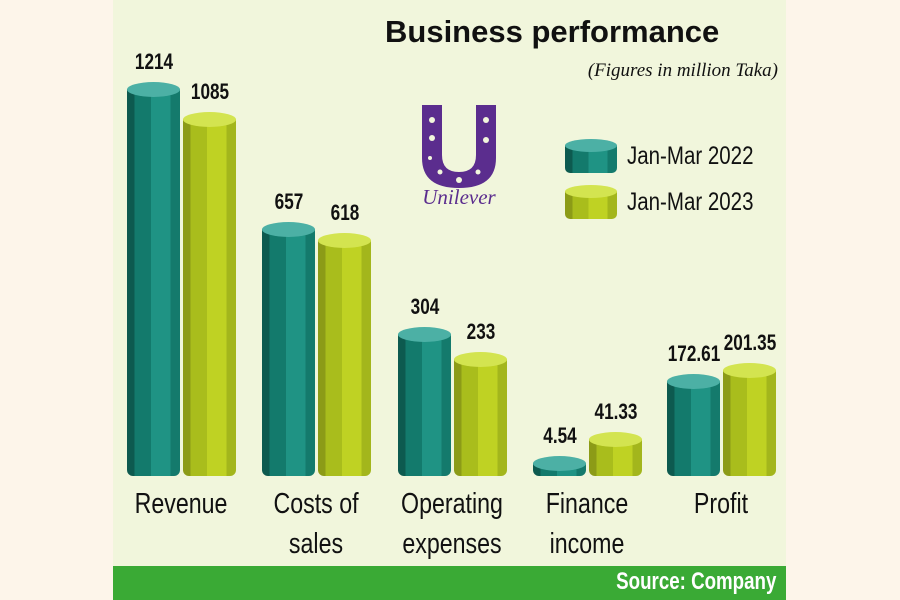  I want to click on data-label-4-0: 172.61, so click(694, 353).